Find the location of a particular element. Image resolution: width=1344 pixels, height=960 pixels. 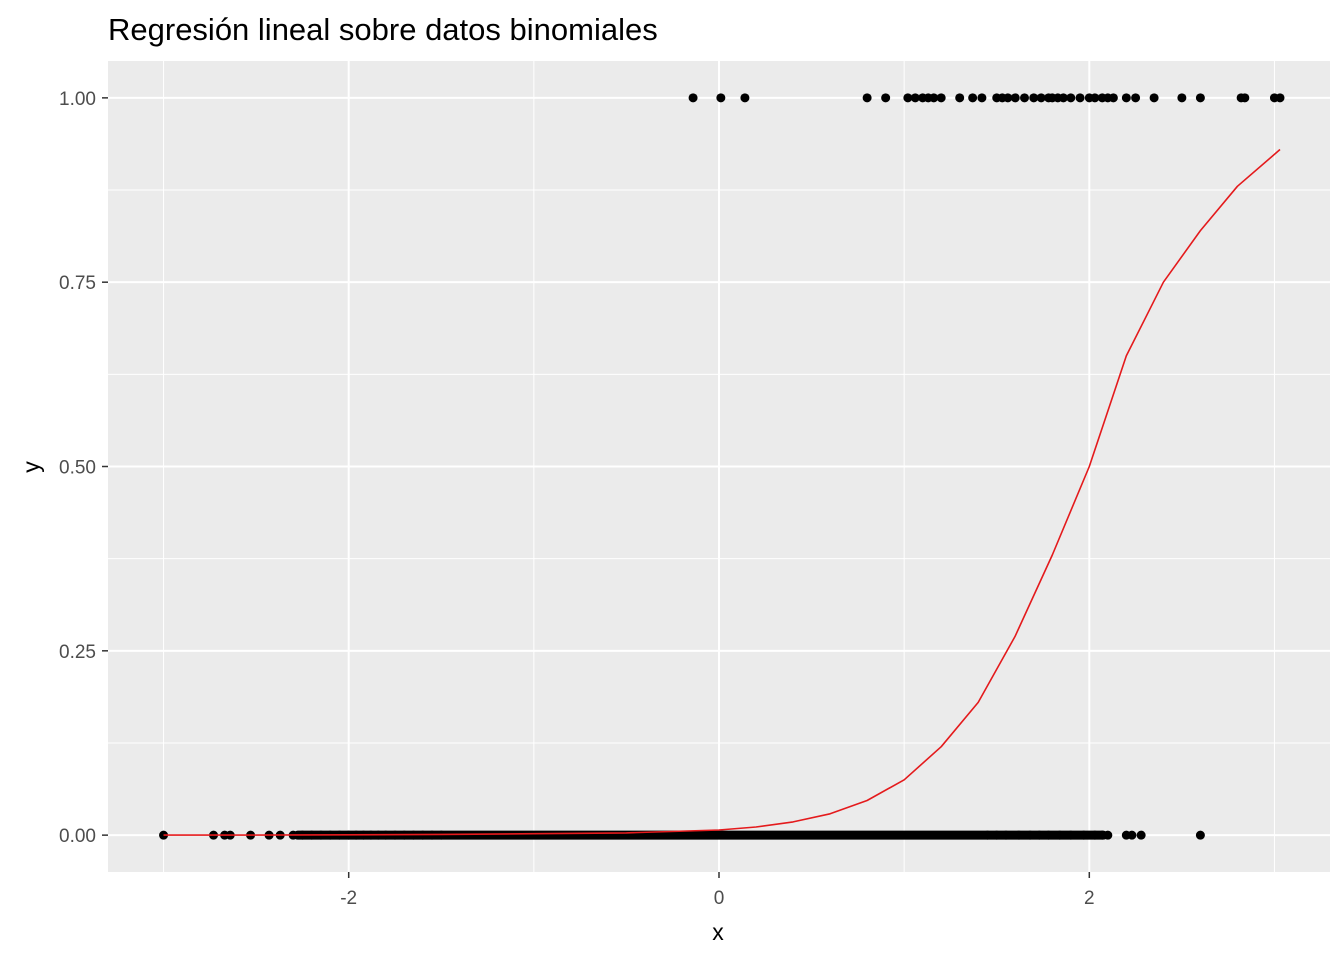

y-axis: 0.00 0.25 0.50 0.75 1.00 is located at coordinates (83, 468).